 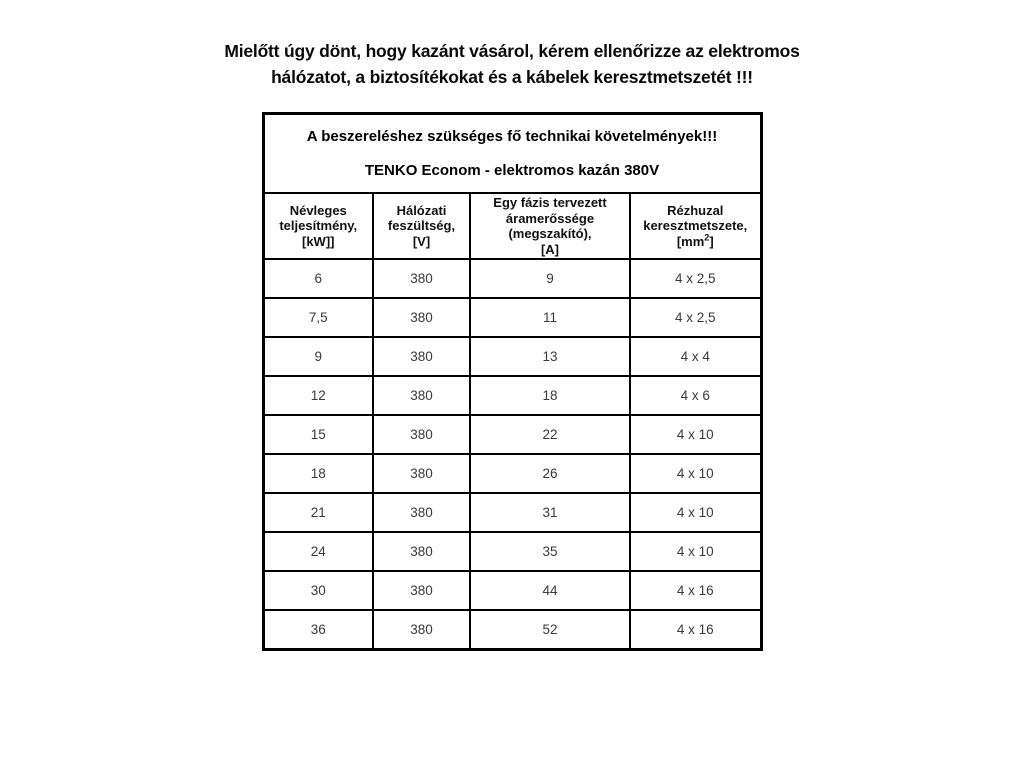 I want to click on header-line: [V], so click(x=421, y=241).